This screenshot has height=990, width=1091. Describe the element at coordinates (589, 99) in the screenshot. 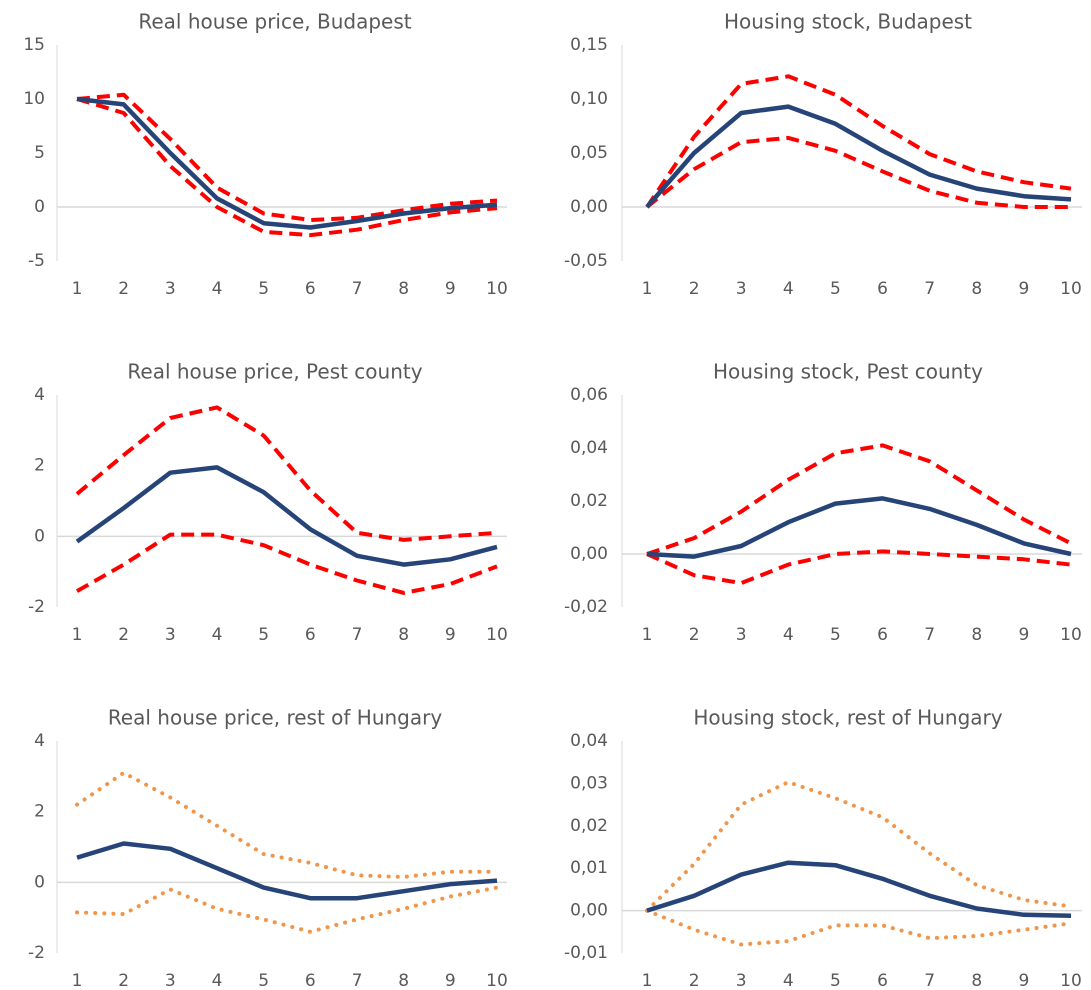

I see `y-tick-label: 0,10` at that location.